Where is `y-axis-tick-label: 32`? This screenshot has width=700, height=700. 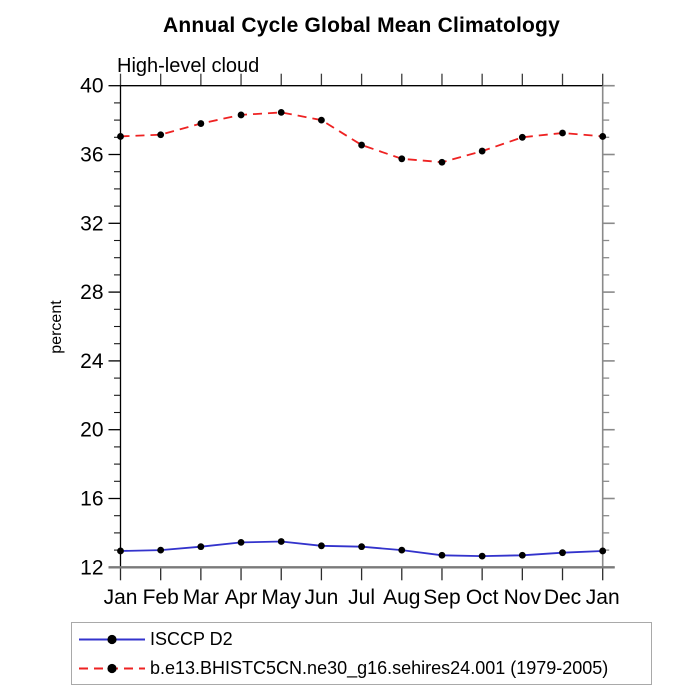 y-axis-tick-label: 32 is located at coordinates (91, 223).